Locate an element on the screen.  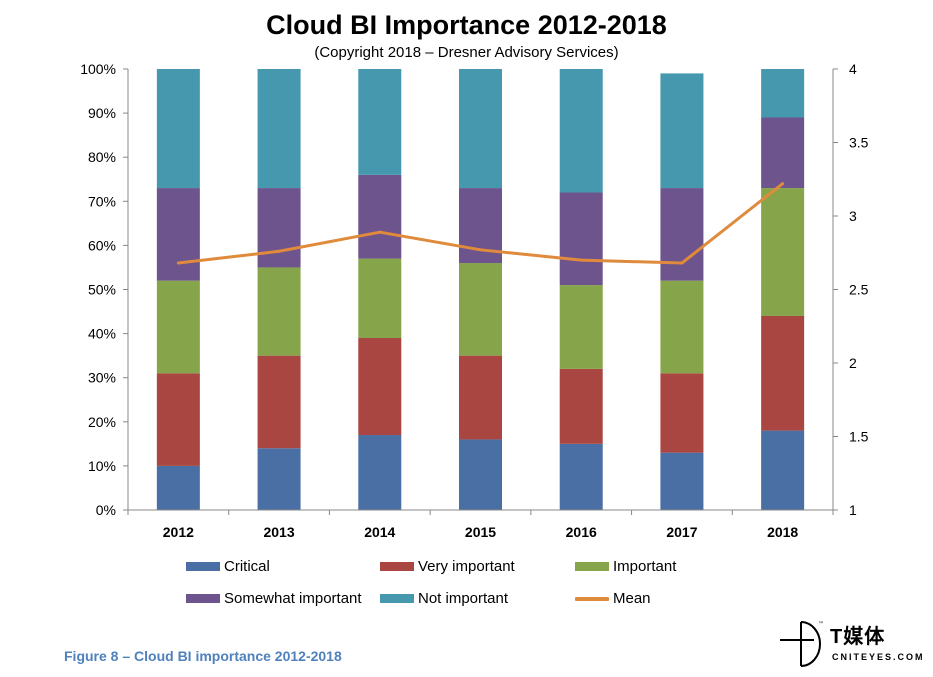
legend-swatch-very-important is located at coordinates (397, 566).